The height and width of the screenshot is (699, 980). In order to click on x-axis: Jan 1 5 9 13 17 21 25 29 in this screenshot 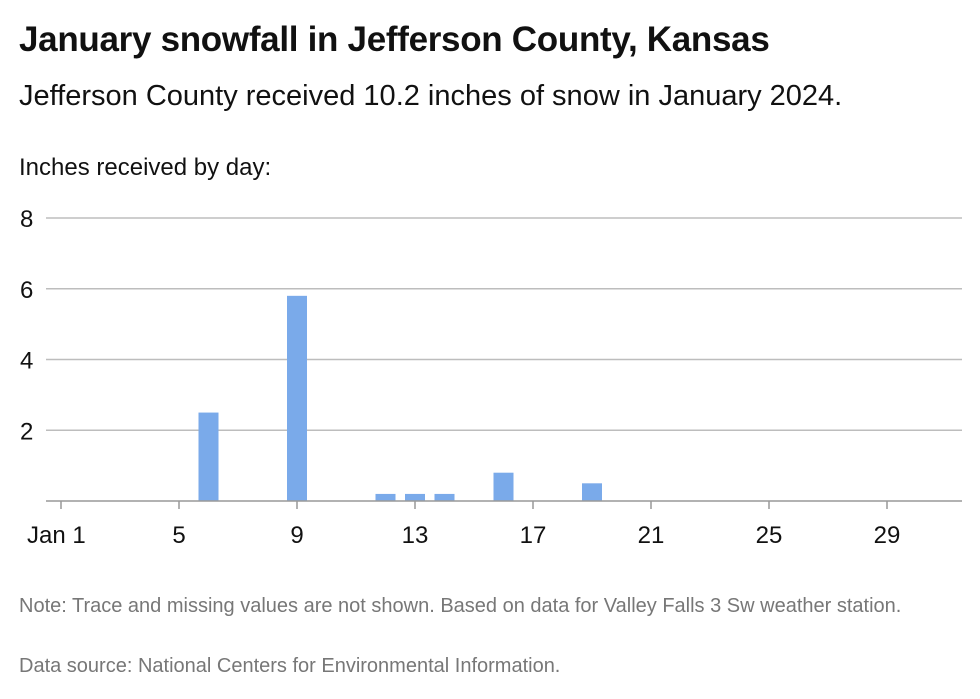, I will do `click(494, 524)`.